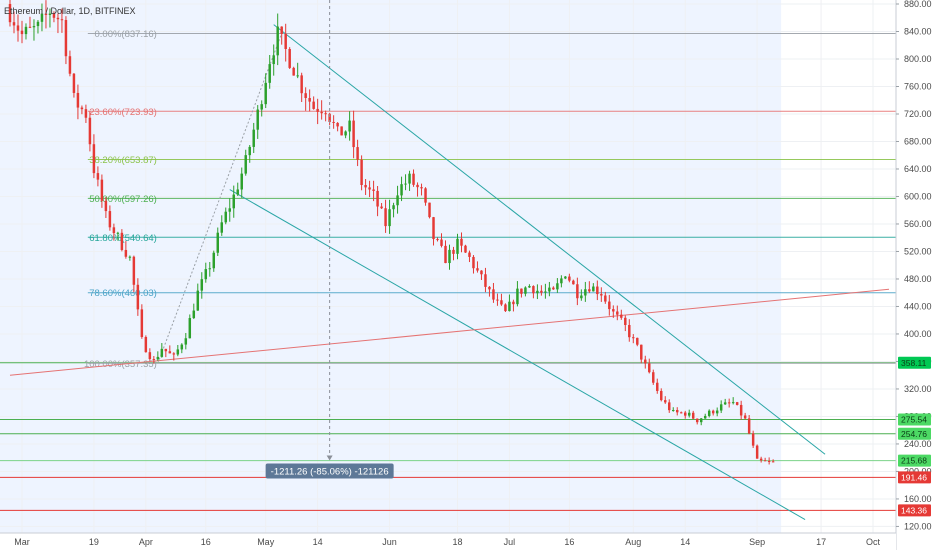 The width and height of the screenshot is (932, 550). I want to click on price-tick-label: 560.00, so click(918, 224).